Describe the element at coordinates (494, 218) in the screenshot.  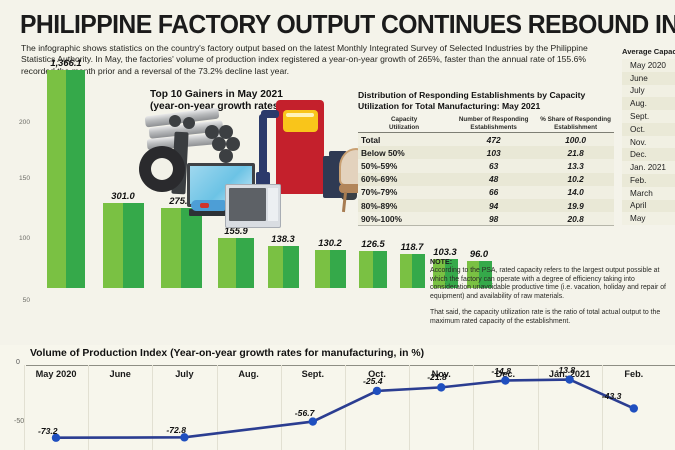
I see `cell-number-establishments: 98` at that location.